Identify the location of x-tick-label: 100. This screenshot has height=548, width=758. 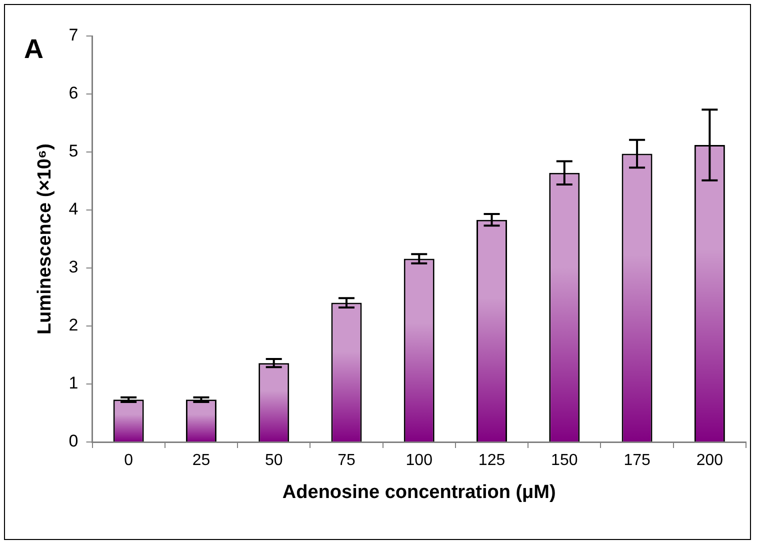
(419, 461).